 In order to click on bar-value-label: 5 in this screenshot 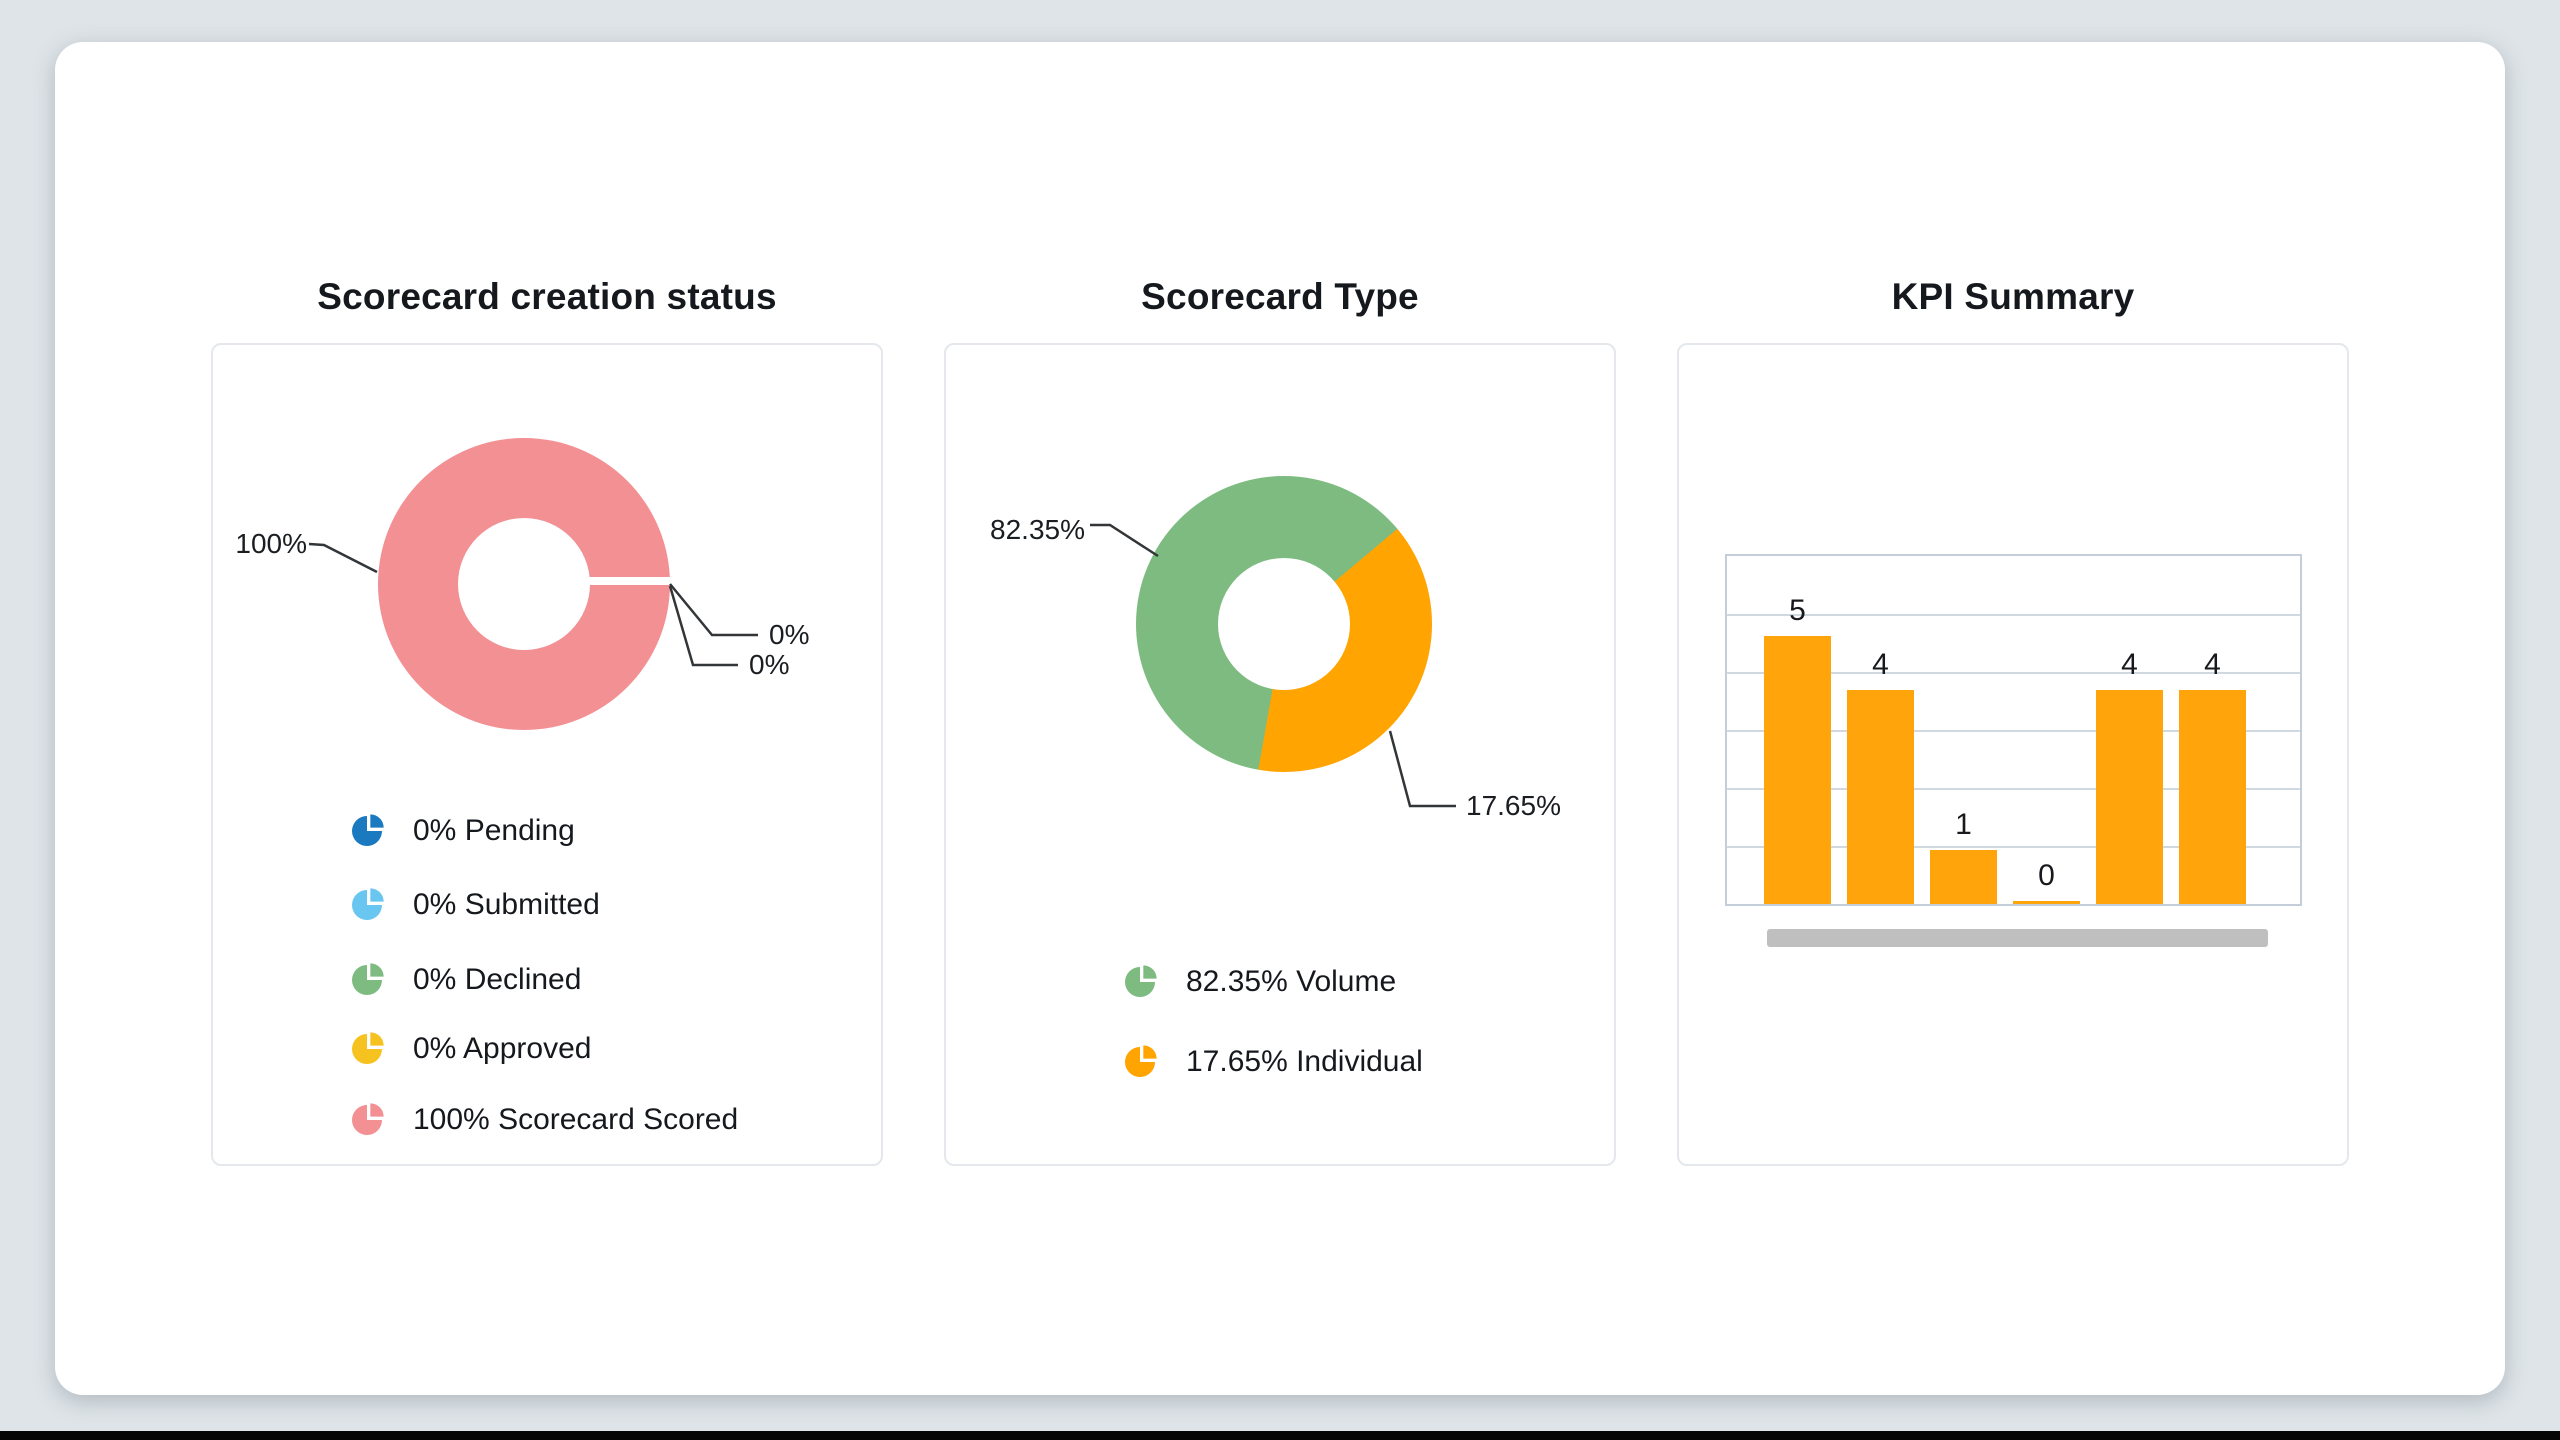, I will do `click(1797, 610)`.